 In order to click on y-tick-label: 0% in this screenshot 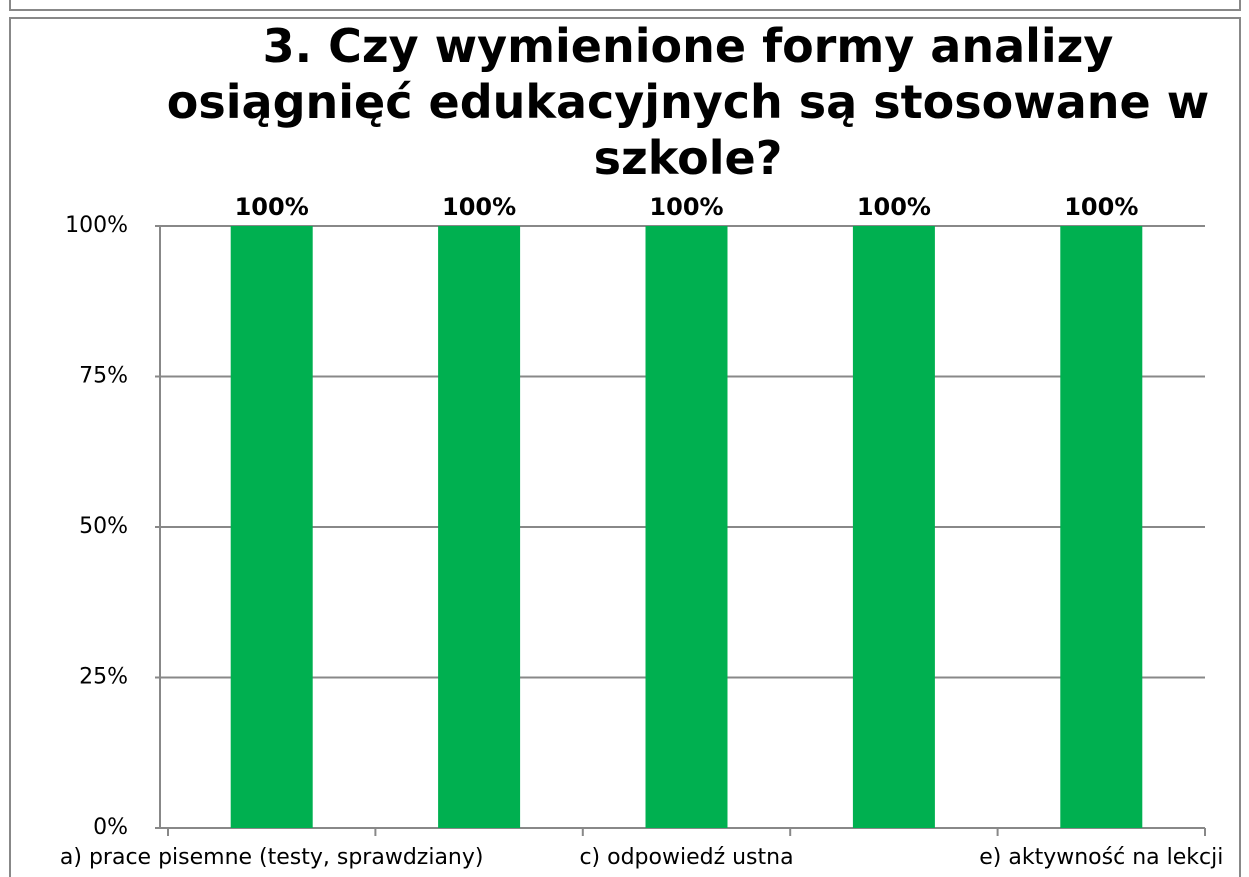, I will do `click(110, 827)`.